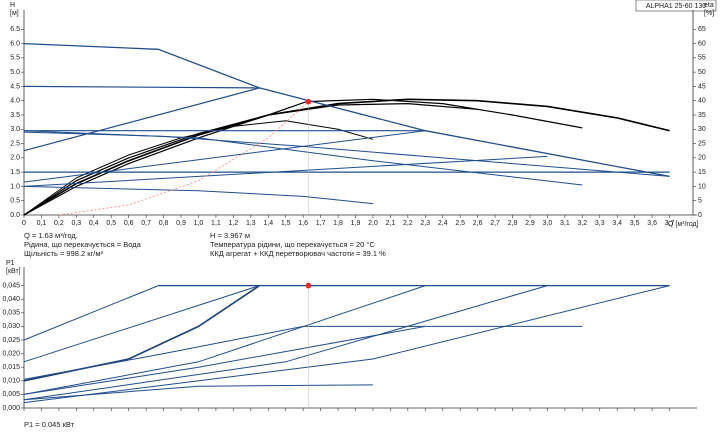 The image size is (720, 433). What do you see at coordinates (10, 263) in the screenshot?
I see `y-label: P1` at bounding box center [10, 263].